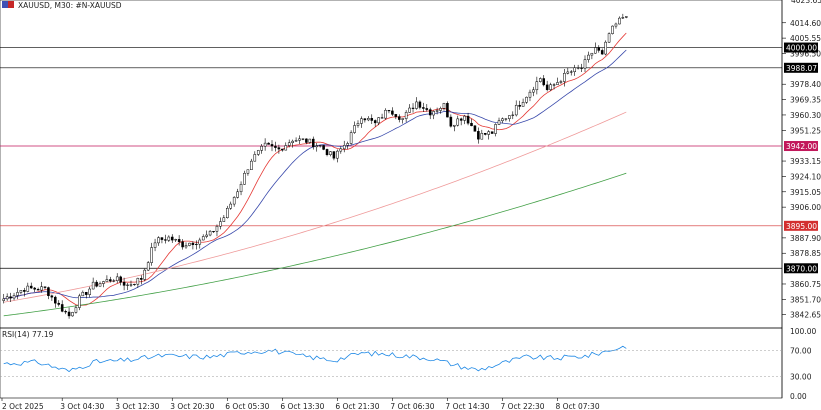  What do you see at coordinates (522, 404) in the screenshot?
I see `time-tick: 7 Oct 22:30` at bounding box center [522, 404].